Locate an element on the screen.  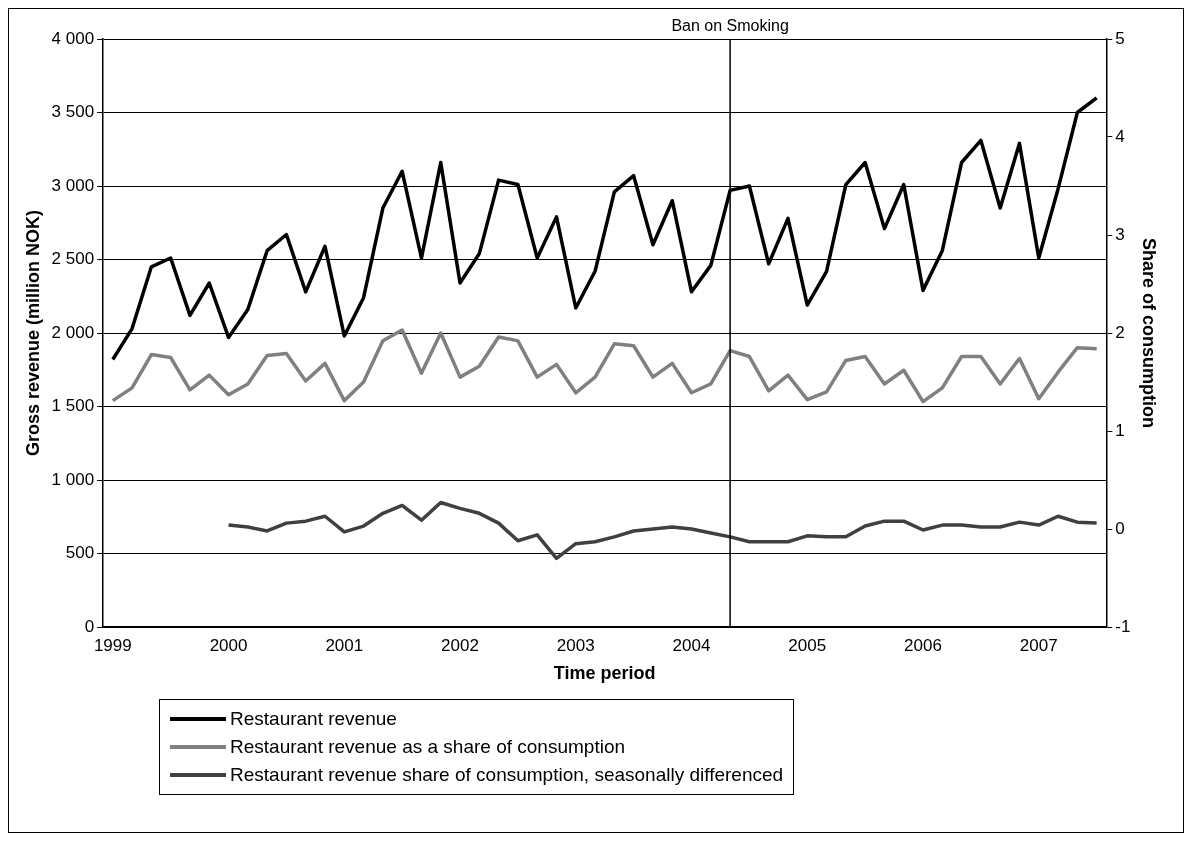
y2-tick-label: 1 is located at coordinates (1120, 430).